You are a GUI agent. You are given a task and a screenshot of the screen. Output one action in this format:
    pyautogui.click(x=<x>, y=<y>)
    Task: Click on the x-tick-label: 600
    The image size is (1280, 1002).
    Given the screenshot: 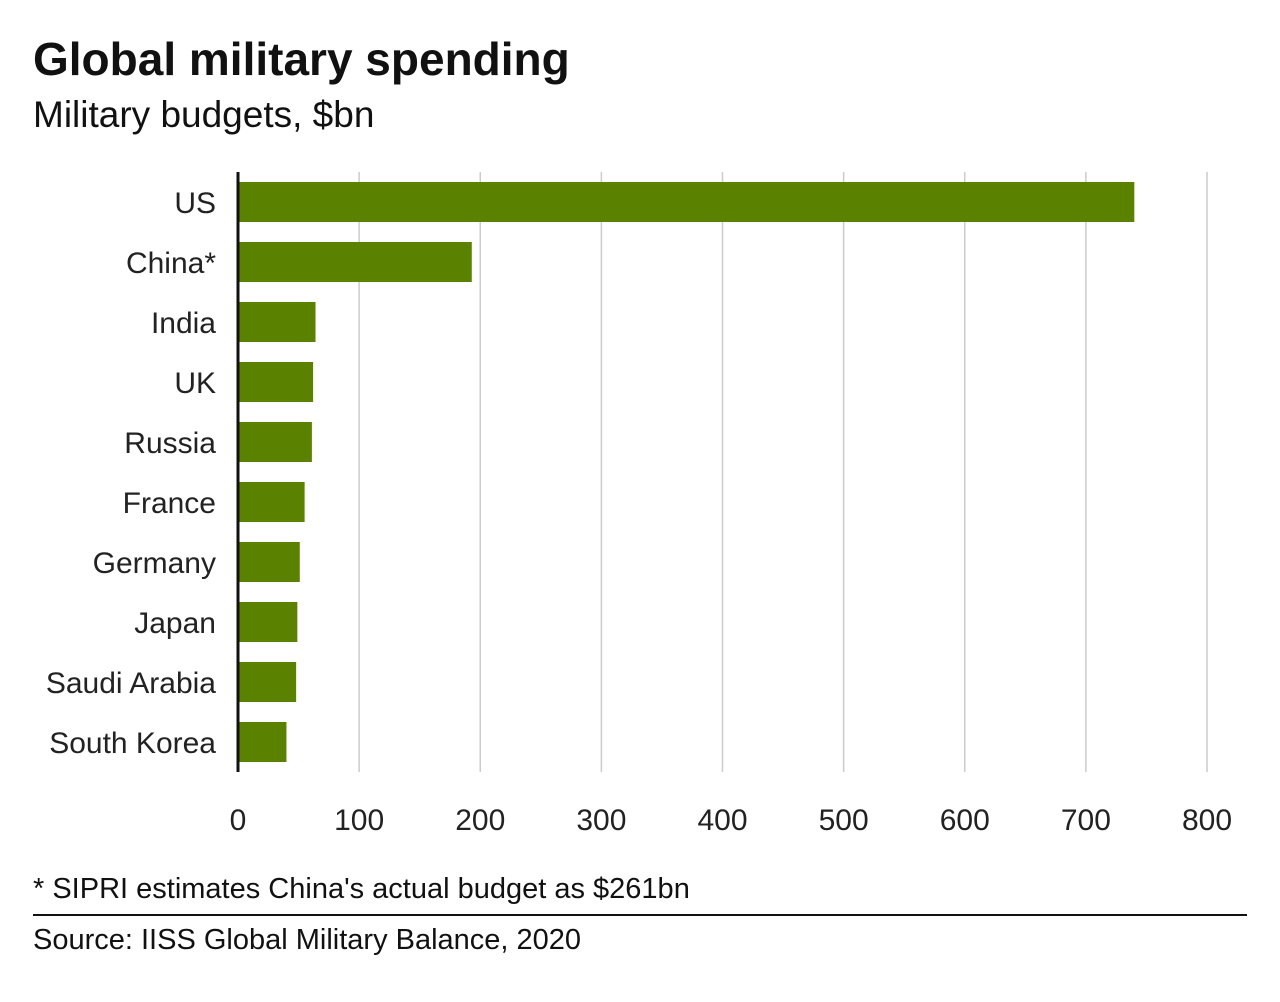 What is the action you would take?
    pyautogui.click(x=965, y=820)
    